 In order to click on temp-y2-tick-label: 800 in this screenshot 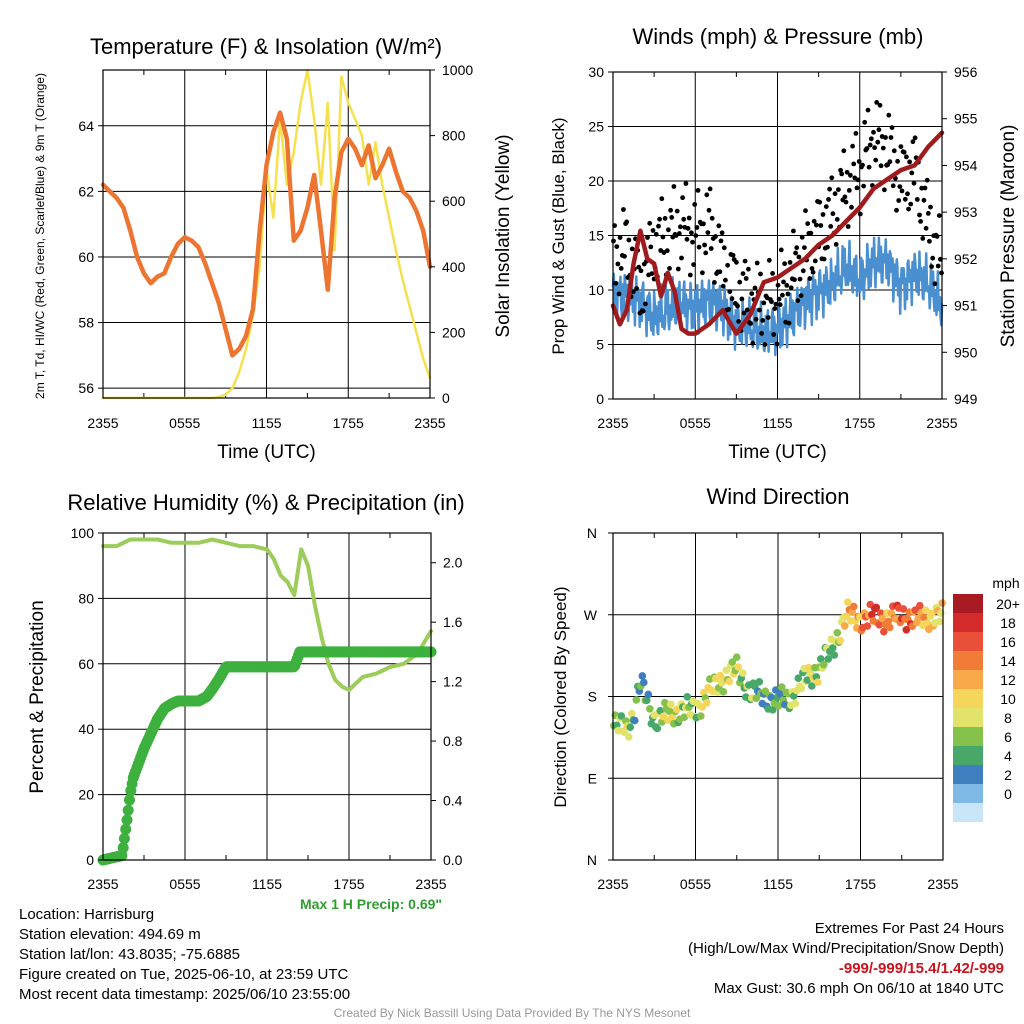, I will do `click(454, 136)`.